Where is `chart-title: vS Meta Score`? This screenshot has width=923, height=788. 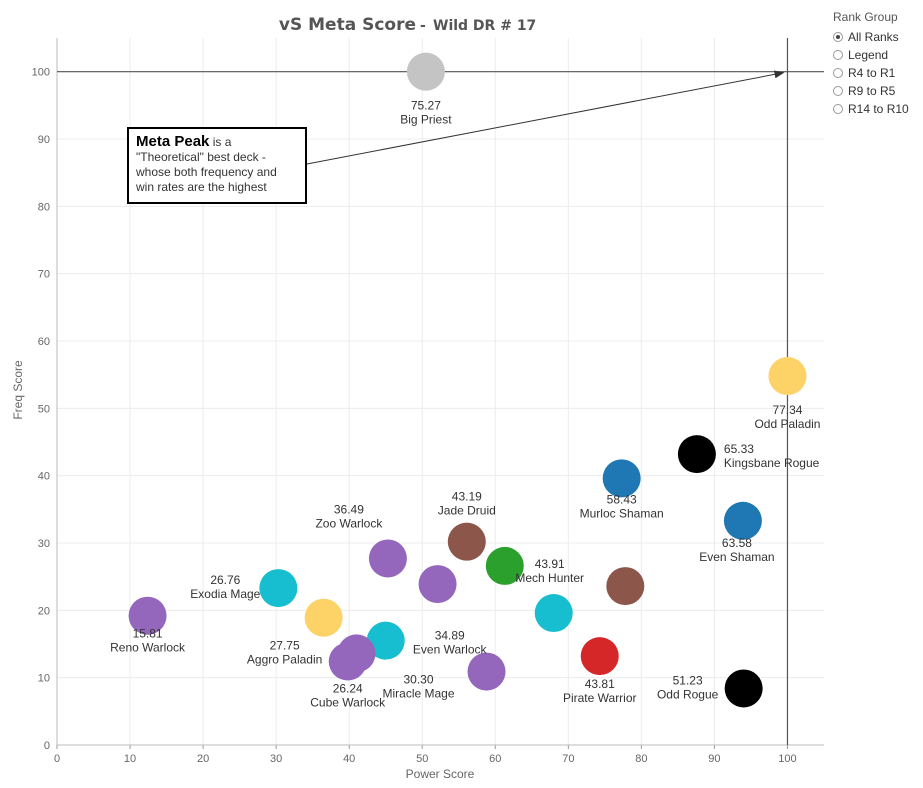 chart-title: vS Meta Score is located at coordinates (347, 25).